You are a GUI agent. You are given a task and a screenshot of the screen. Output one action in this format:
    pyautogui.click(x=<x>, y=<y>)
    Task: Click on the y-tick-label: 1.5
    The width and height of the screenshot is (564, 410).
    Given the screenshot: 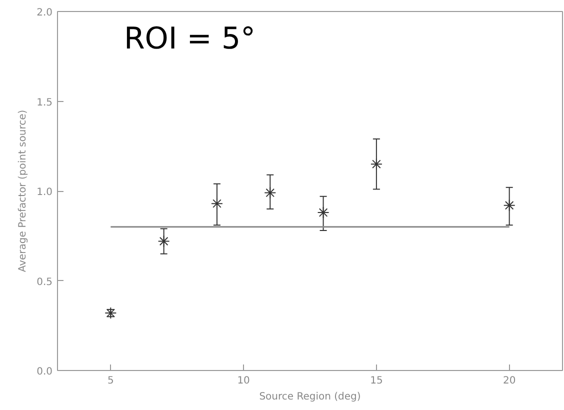 What is the action you would take?
    pyautogui.click(x=44, y=102)
    